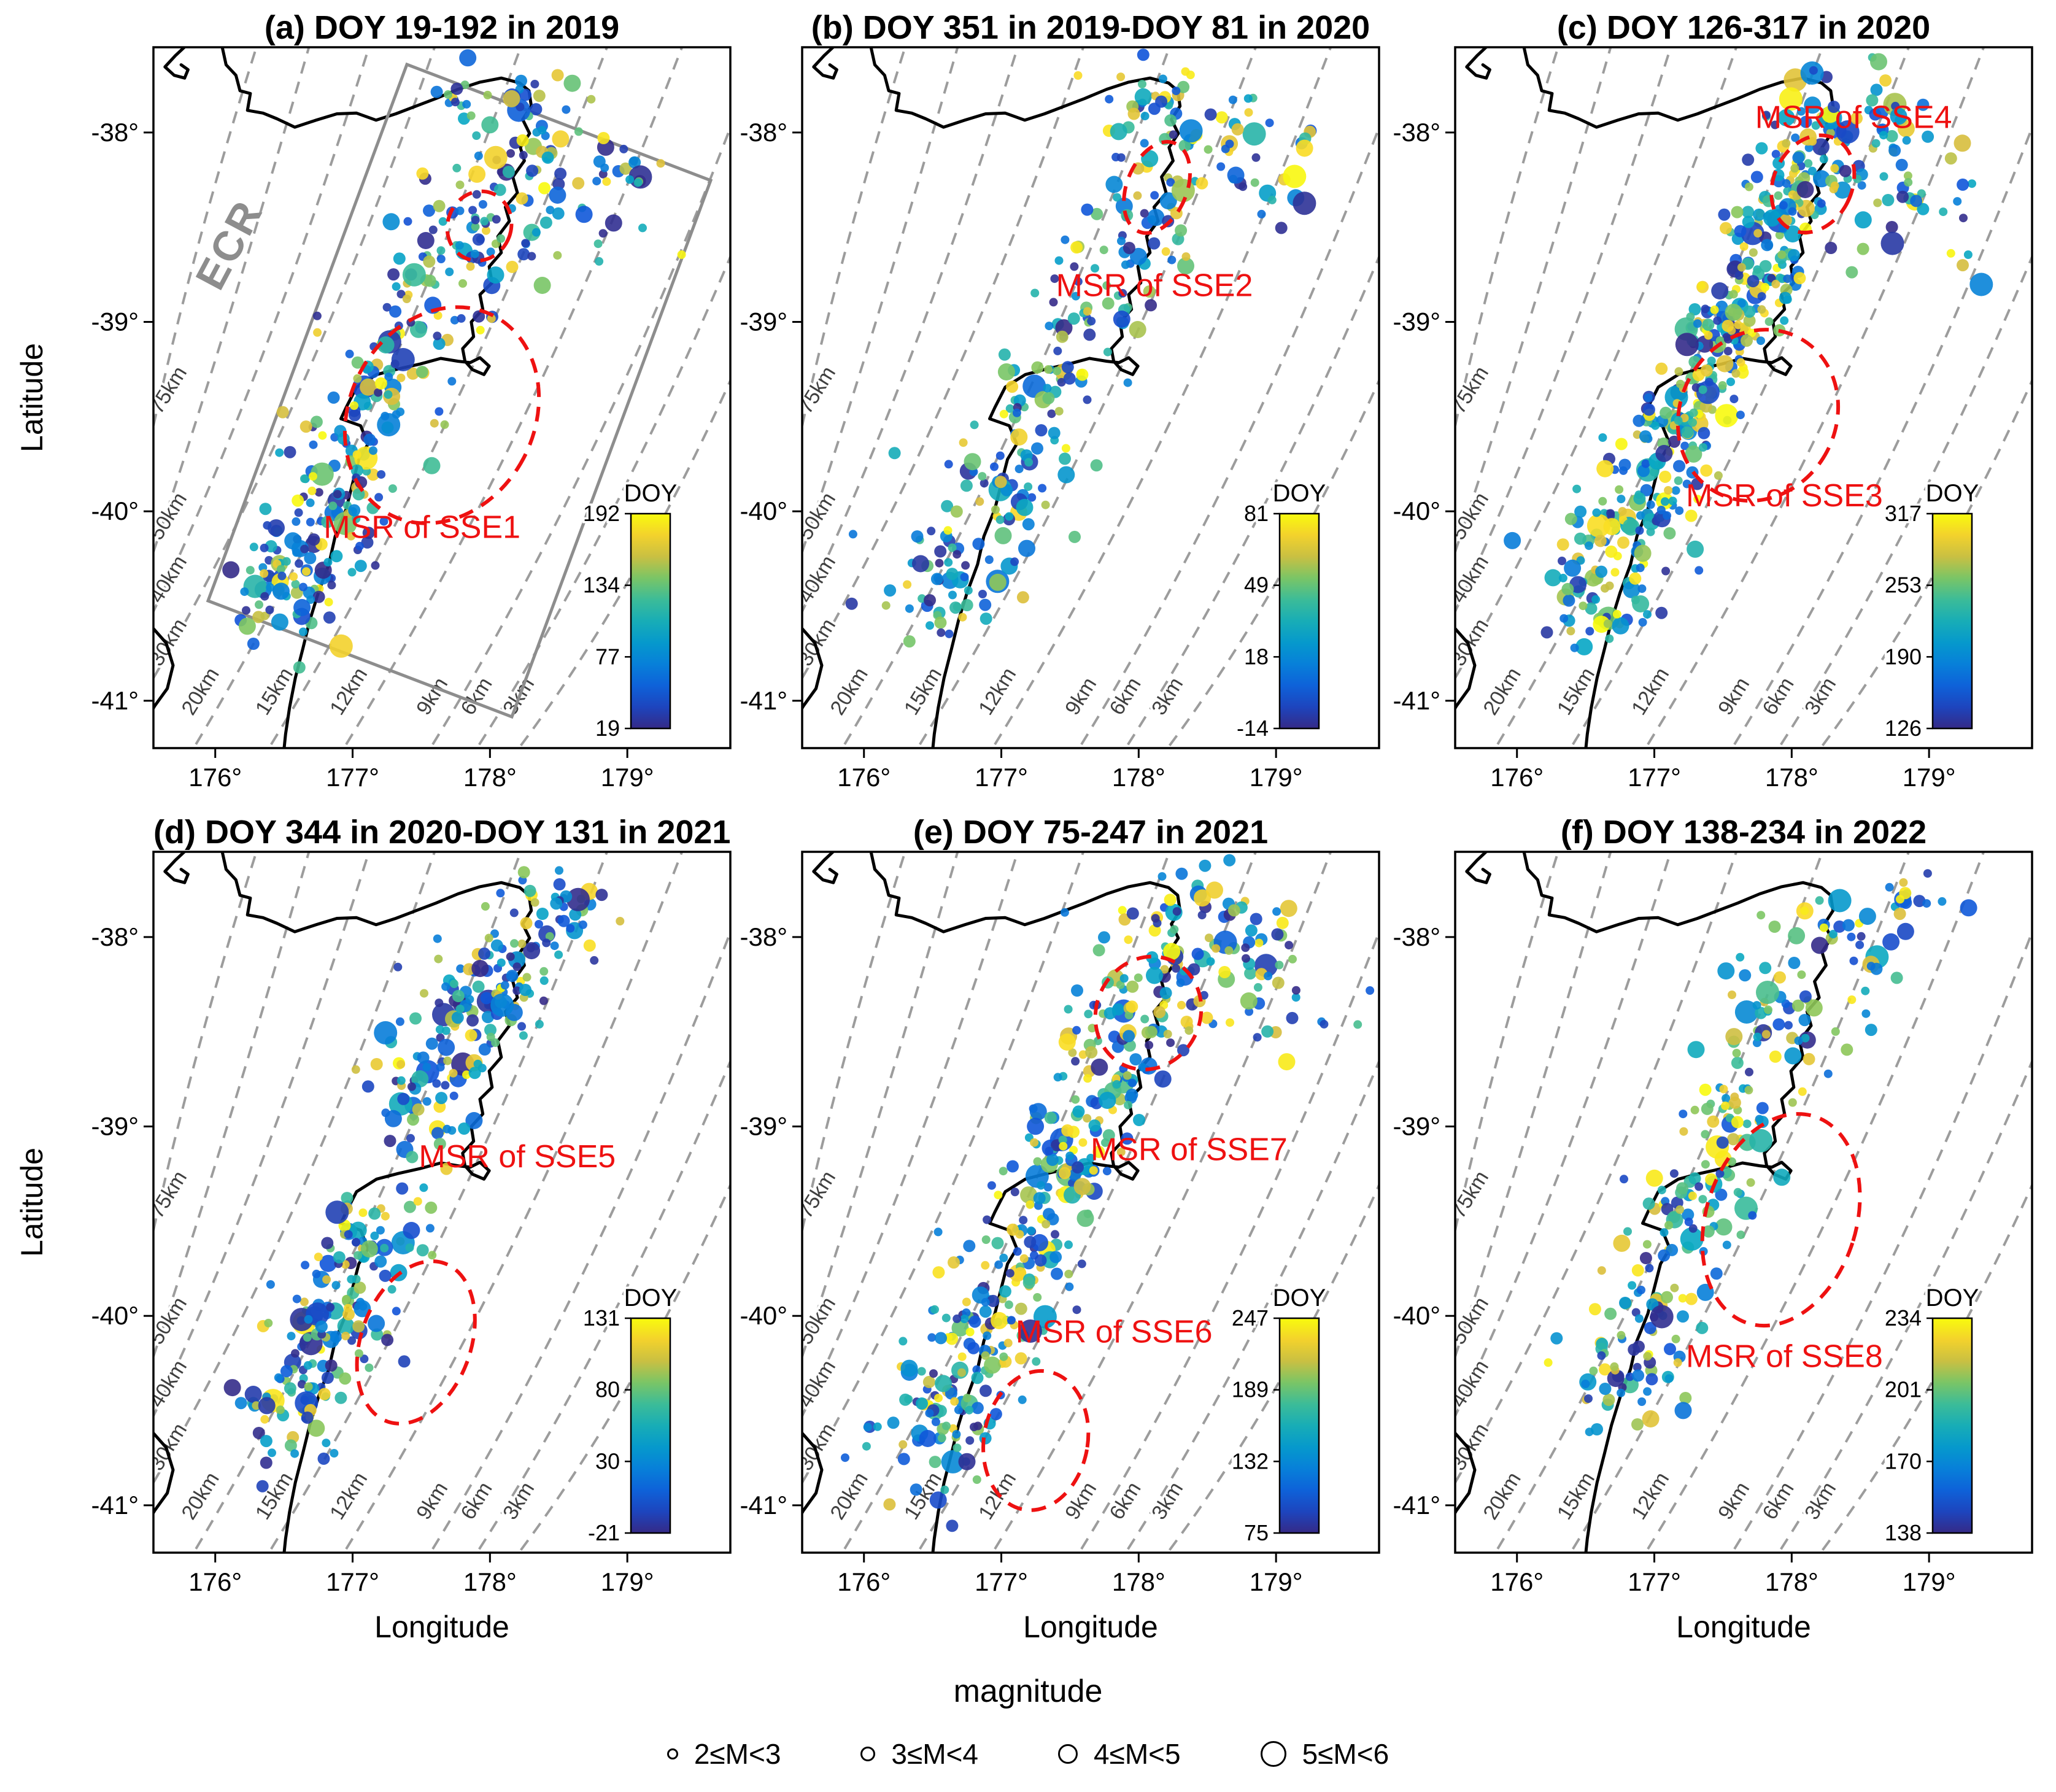 This screenshot has width=2056, height=1792. Describe the element at coordinates (1417, 511) in the screenshot. I see `y-tick-label: -40°` at that location.